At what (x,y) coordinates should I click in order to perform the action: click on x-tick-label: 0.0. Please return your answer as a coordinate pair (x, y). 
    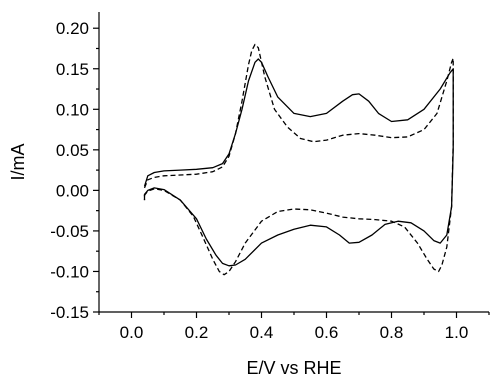
    Looking at the image, I should click on (132, 332).